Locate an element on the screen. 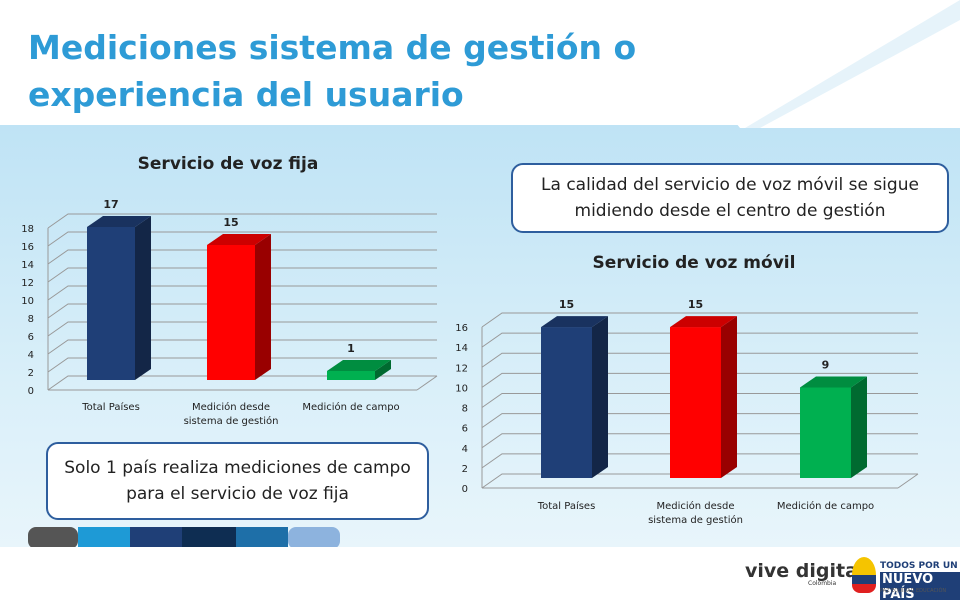 The image size is (960, 600). slogan: TODOS POR UN is located at coordinates (919, 566).